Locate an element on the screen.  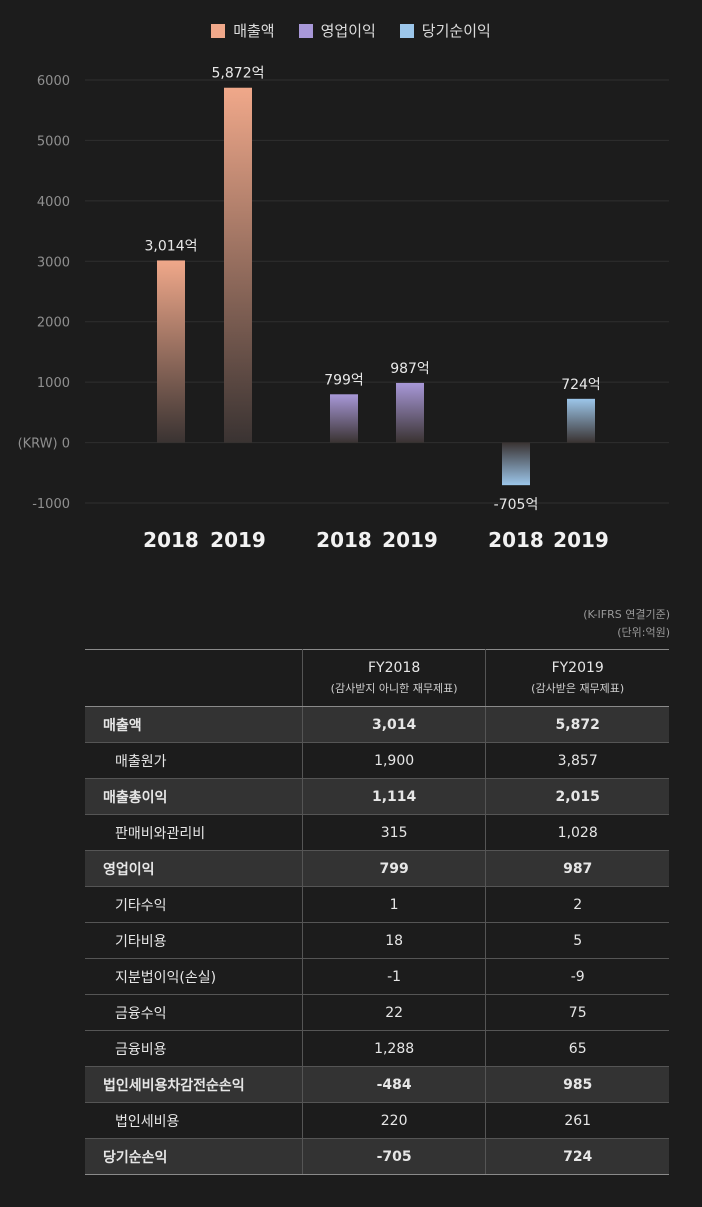
cell-fy2018: 1 is located at coordinates (394, 904).